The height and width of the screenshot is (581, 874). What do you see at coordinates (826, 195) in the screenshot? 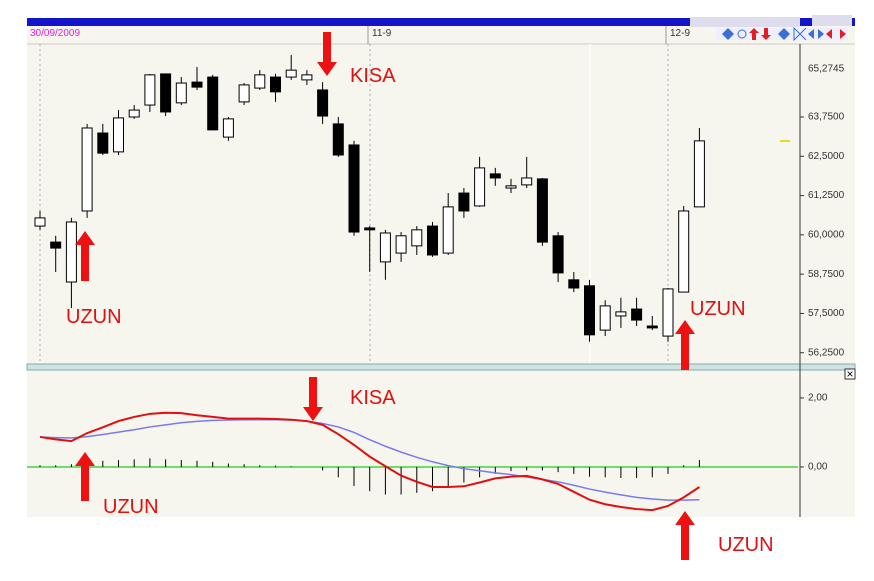
I see `y-tick-label: 61,2500` at bounding box center [826, 195].